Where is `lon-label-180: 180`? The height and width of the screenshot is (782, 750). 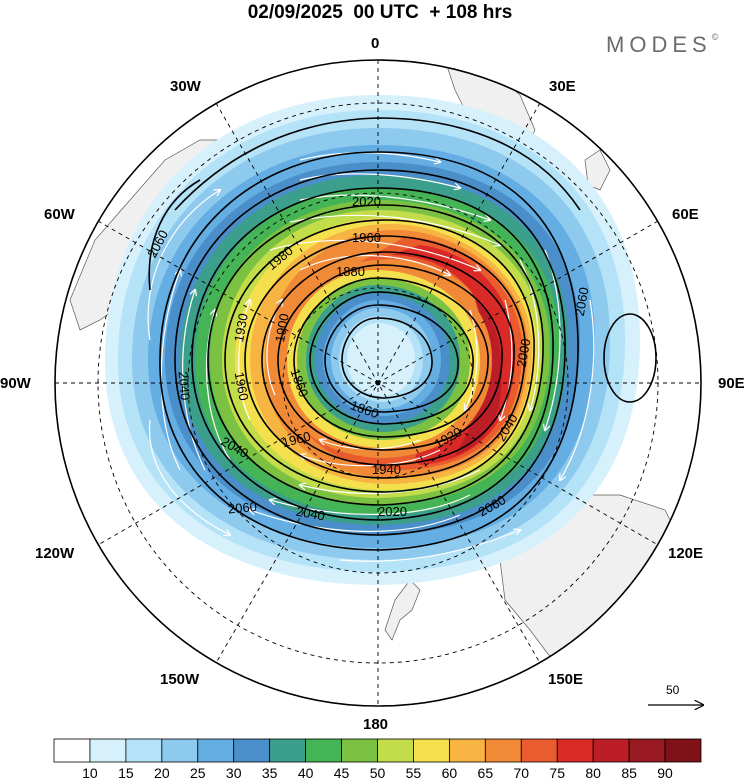
lon-label-180: 180 is located at coordinates (376, 724).